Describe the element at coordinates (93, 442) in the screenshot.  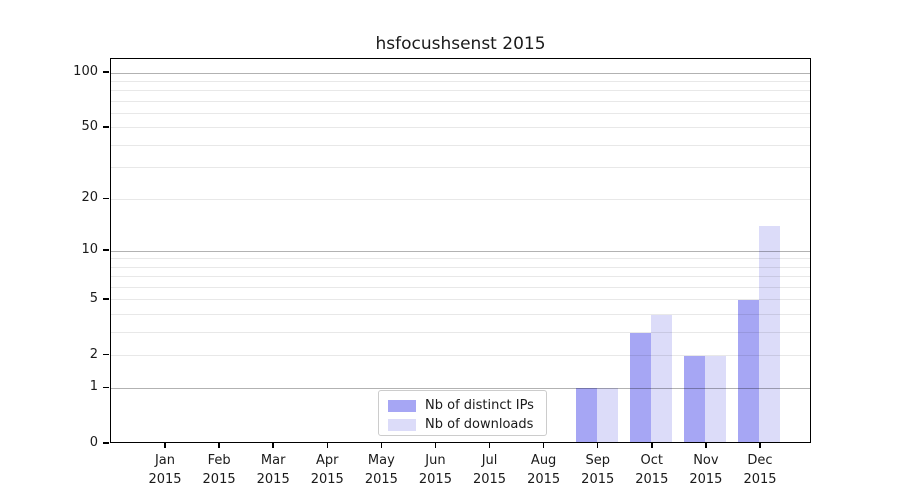
I see `y-tick-label-0: 0` at that location.